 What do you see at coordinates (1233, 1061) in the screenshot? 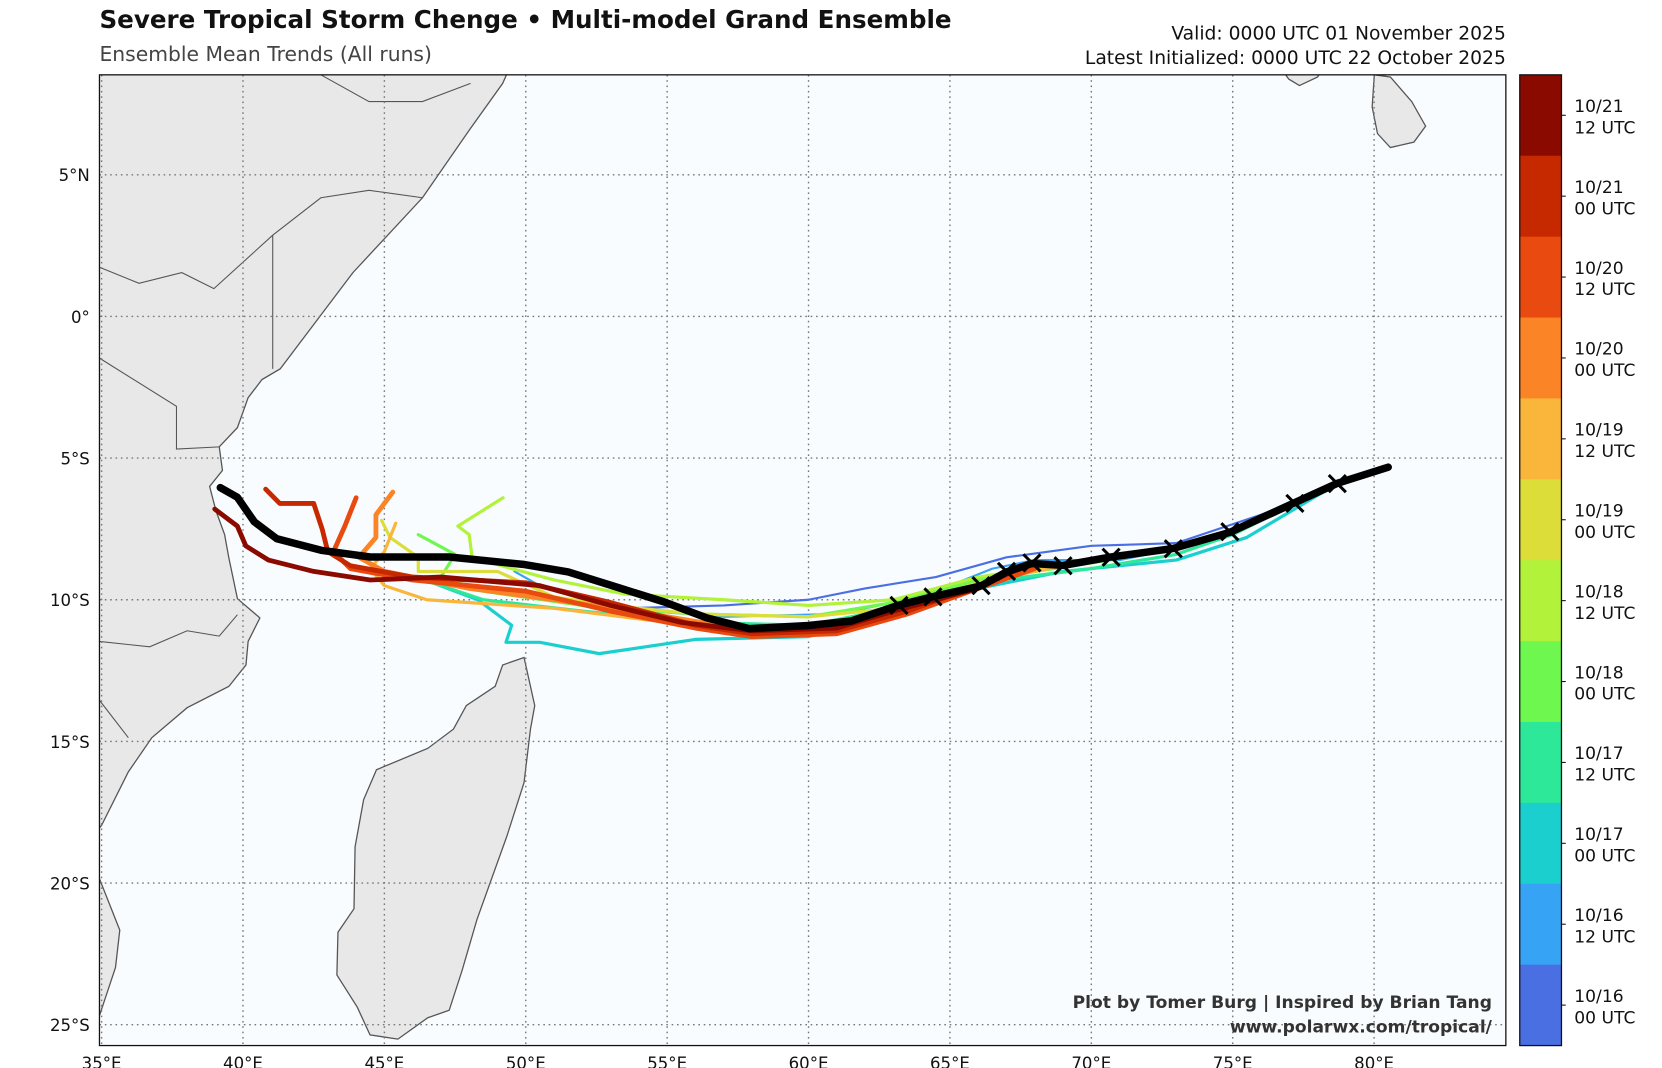
I see `x-tick-label: 75°E` at bounding box center [1233, 1061].